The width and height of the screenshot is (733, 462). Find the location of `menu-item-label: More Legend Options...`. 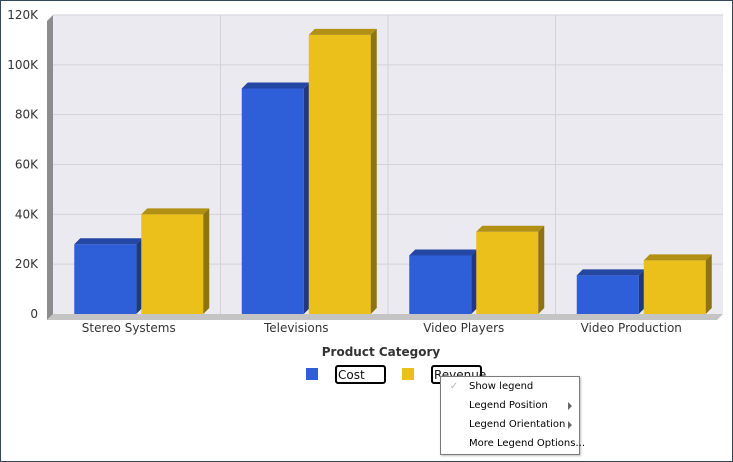

menu-item-label: More Legend Options... is located at coordinates (527, 443).